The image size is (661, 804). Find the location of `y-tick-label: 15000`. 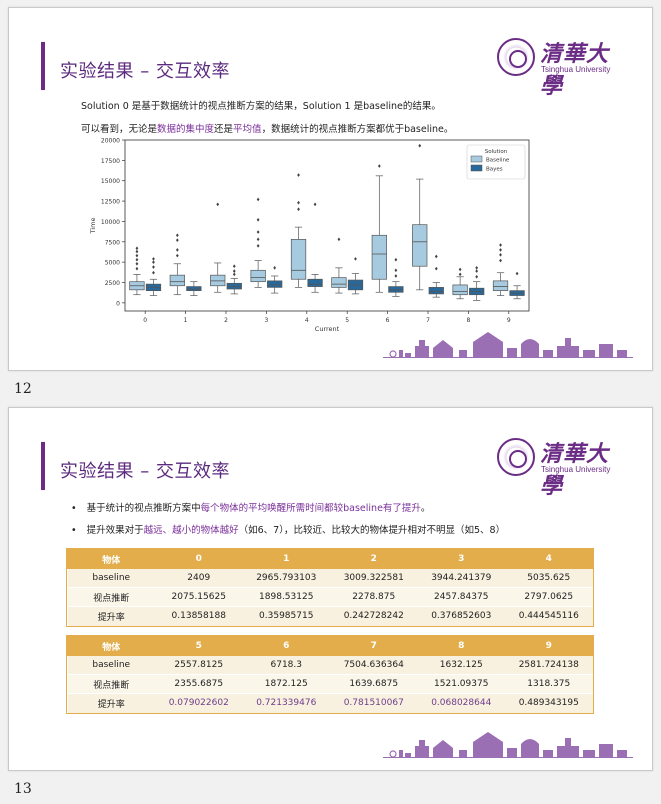

y-tick-label: 15000 is located at coordinates (110, 181).